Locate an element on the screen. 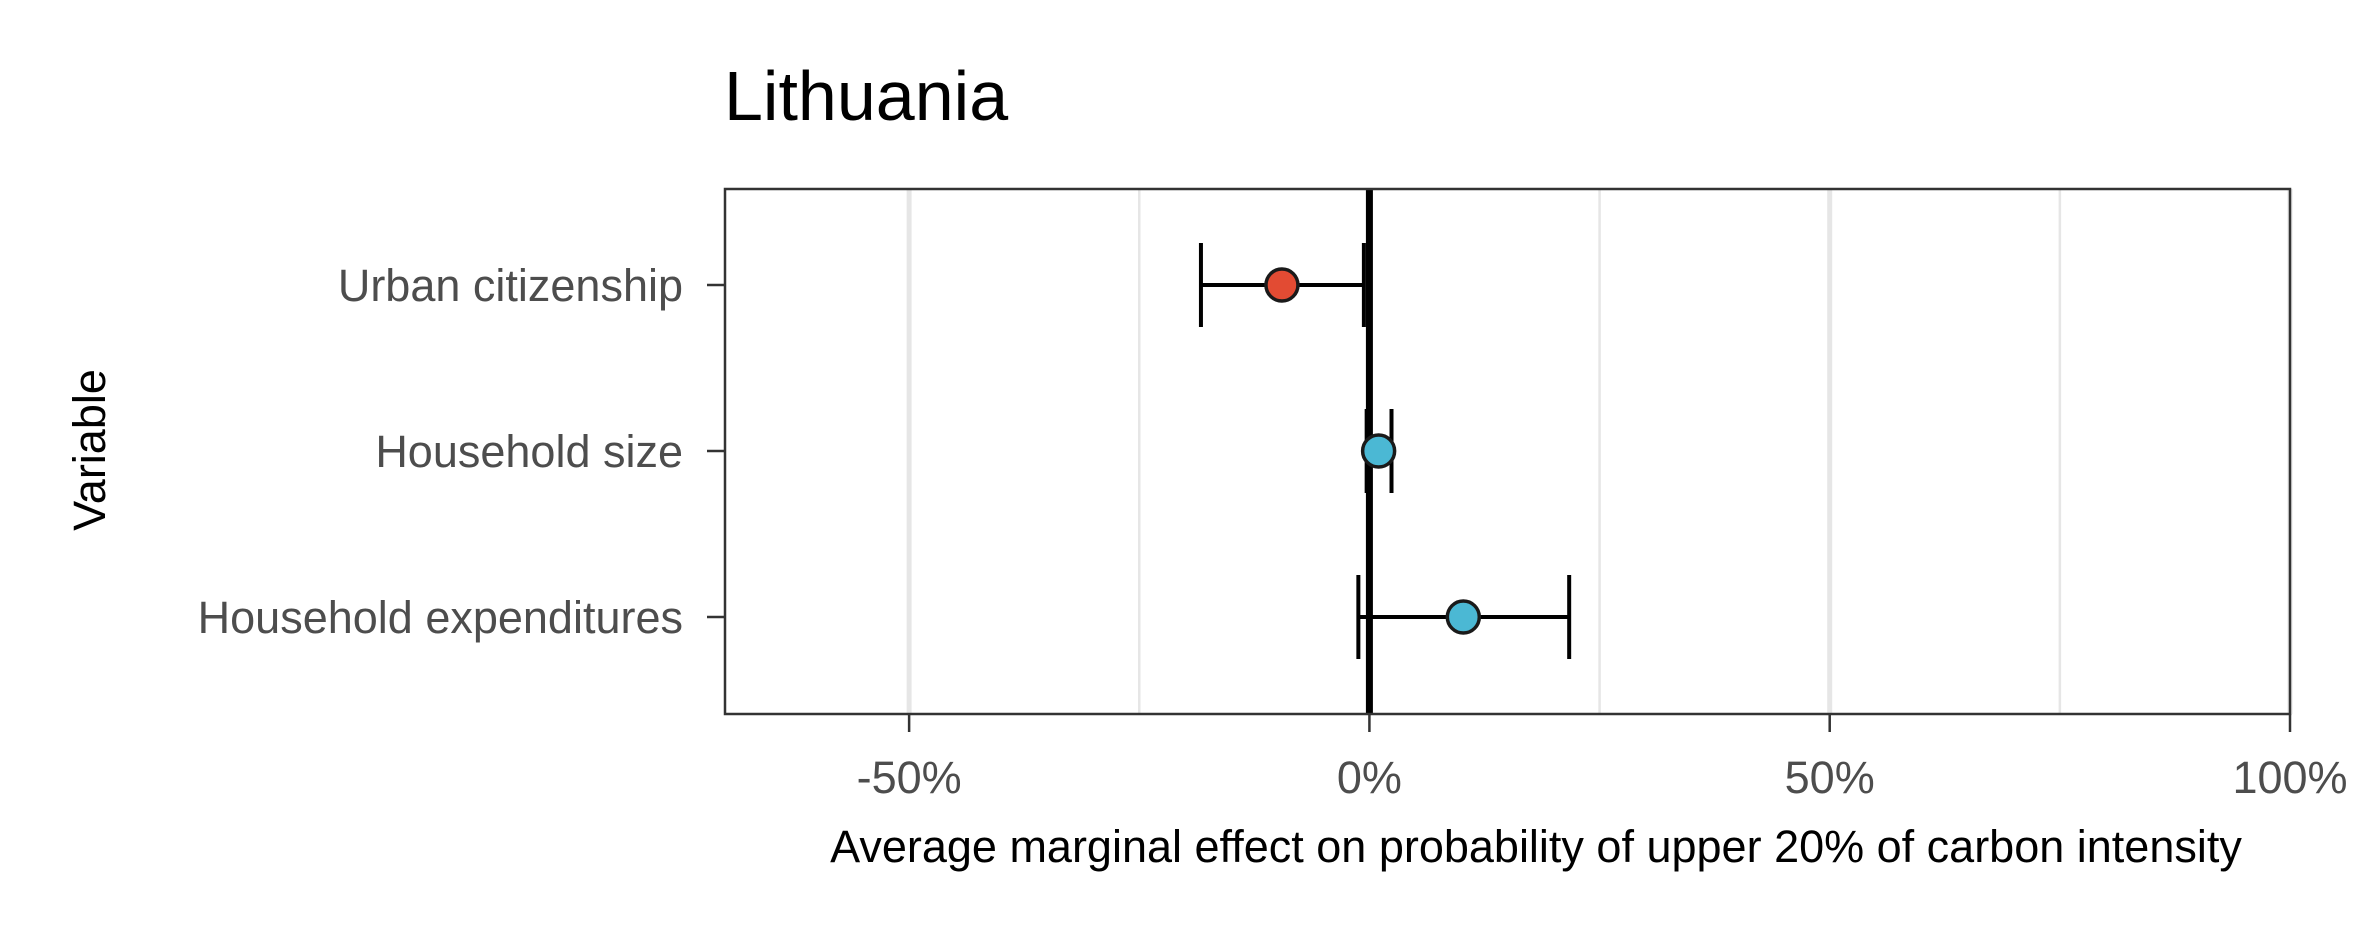 Image resolution: width=2362 pixels, height=944 pixels. x-tick-label: -50% is located at coordinates (909, 777).